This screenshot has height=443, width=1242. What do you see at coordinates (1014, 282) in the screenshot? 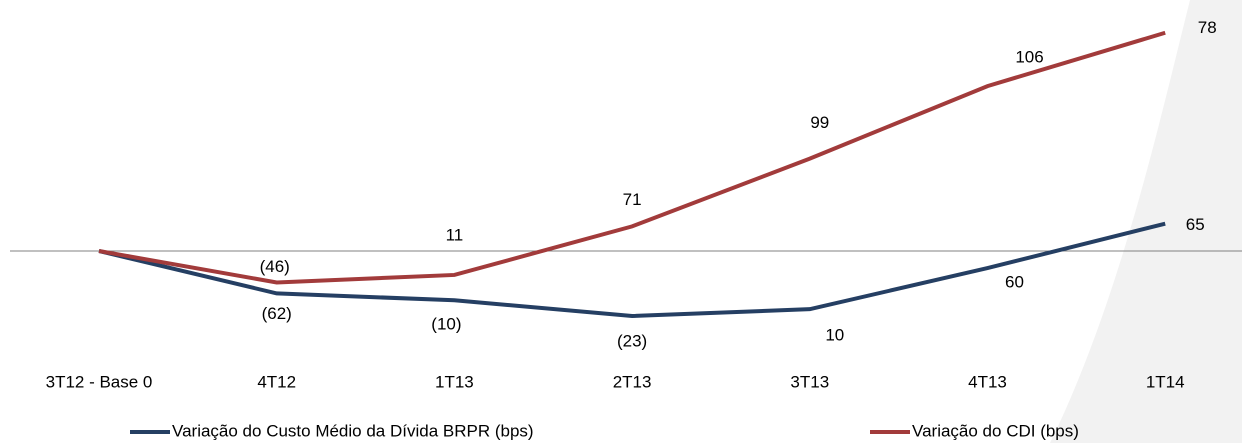
I see `data-label: 60` at bounding box center [1014, 282].